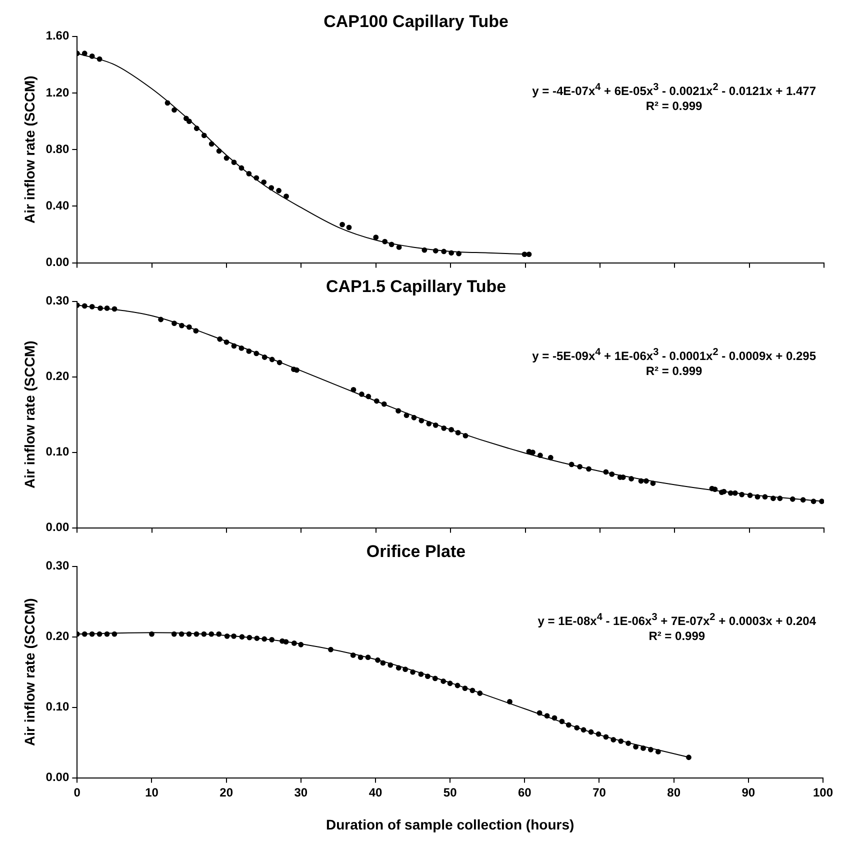 The height and width of the screenshot is (849, 844). What do you see at coordinates (416, 286) in the screenshot?
I see `chart-title: CAP1.5 Capillary Tube` at bounding box center [416, 286].